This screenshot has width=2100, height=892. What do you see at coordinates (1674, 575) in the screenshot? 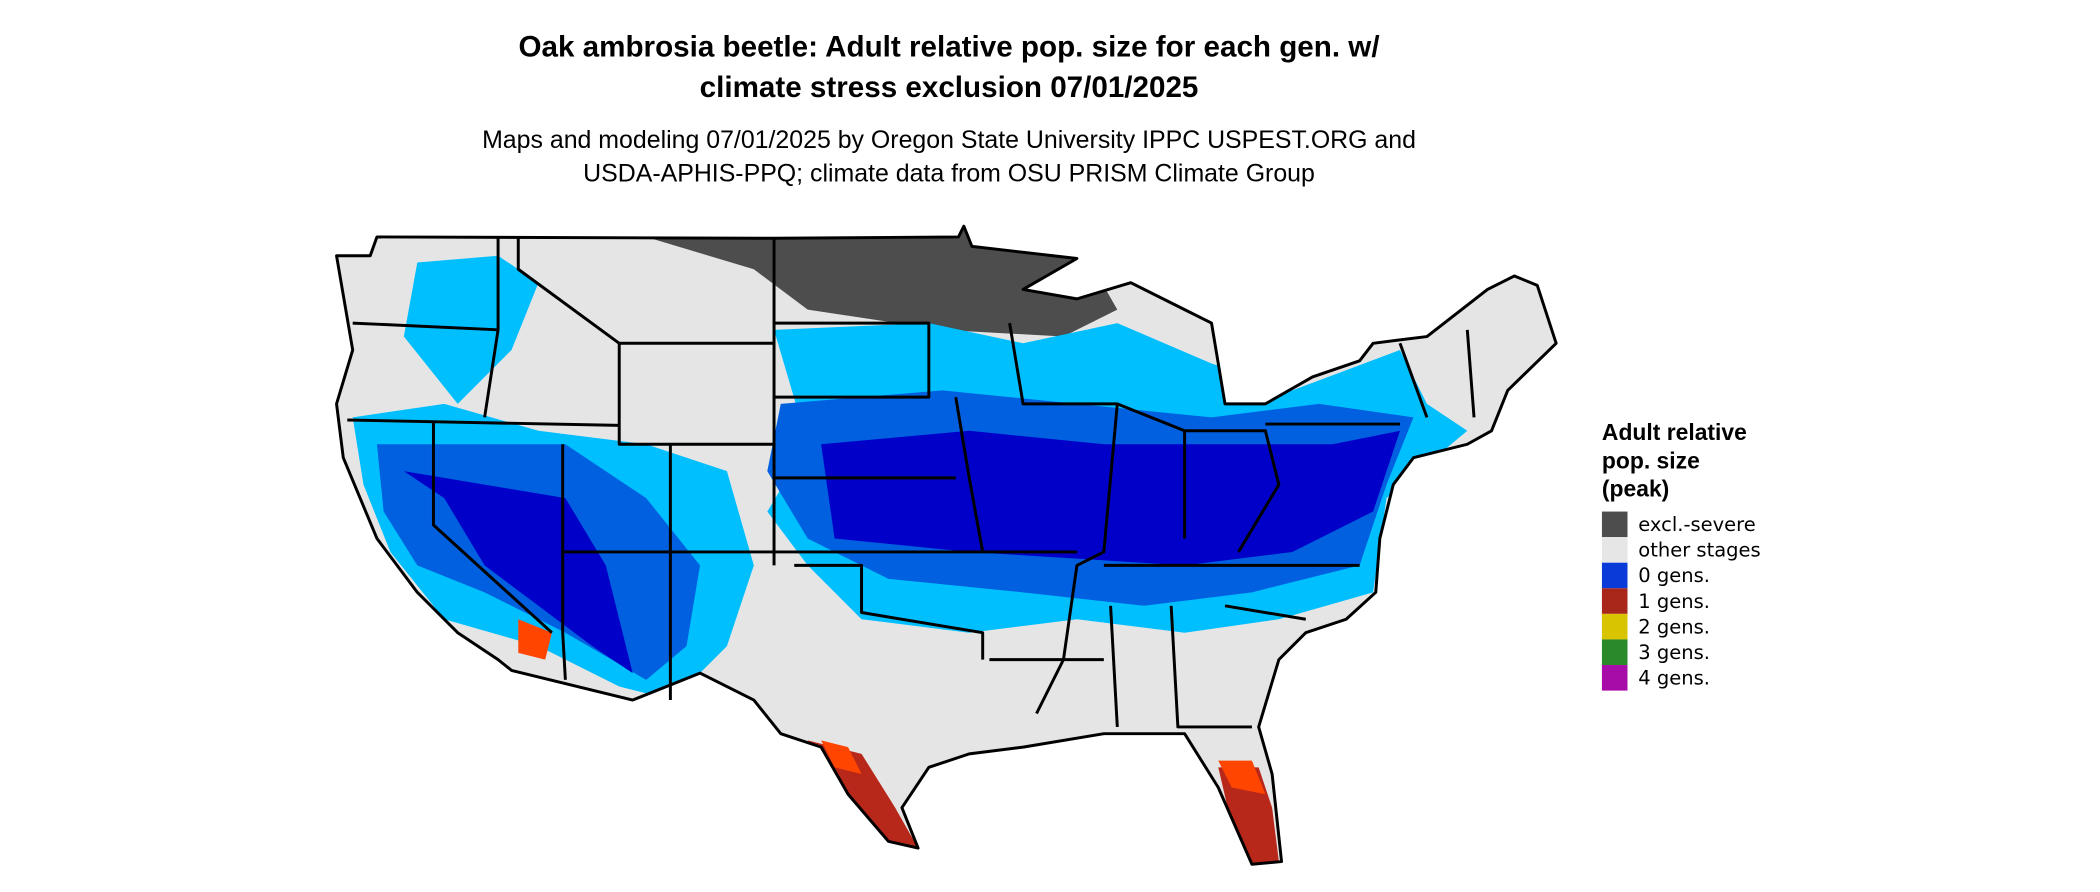
I see `legend-label: 0 gens.` at bounding box center [1674, 575].